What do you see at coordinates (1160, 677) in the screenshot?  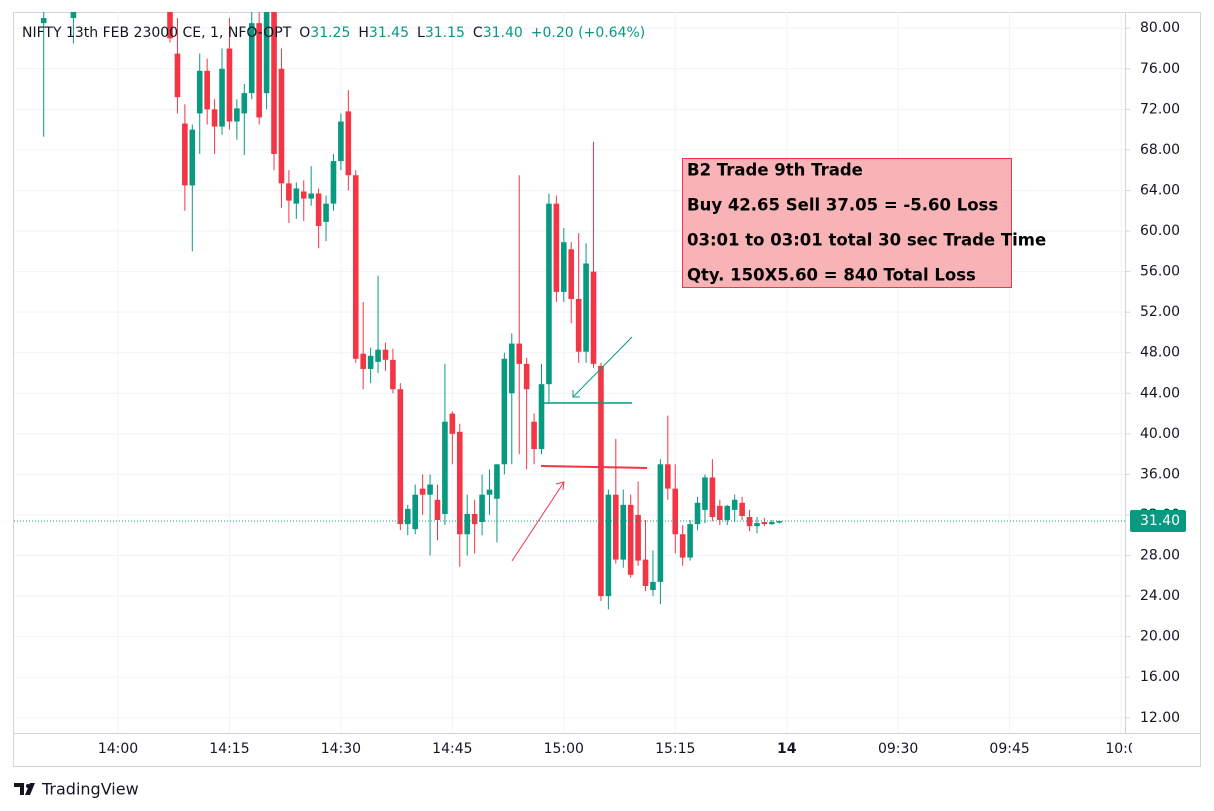 I see `y-tick-label: 16.00` at bounding box center [1160, 677].